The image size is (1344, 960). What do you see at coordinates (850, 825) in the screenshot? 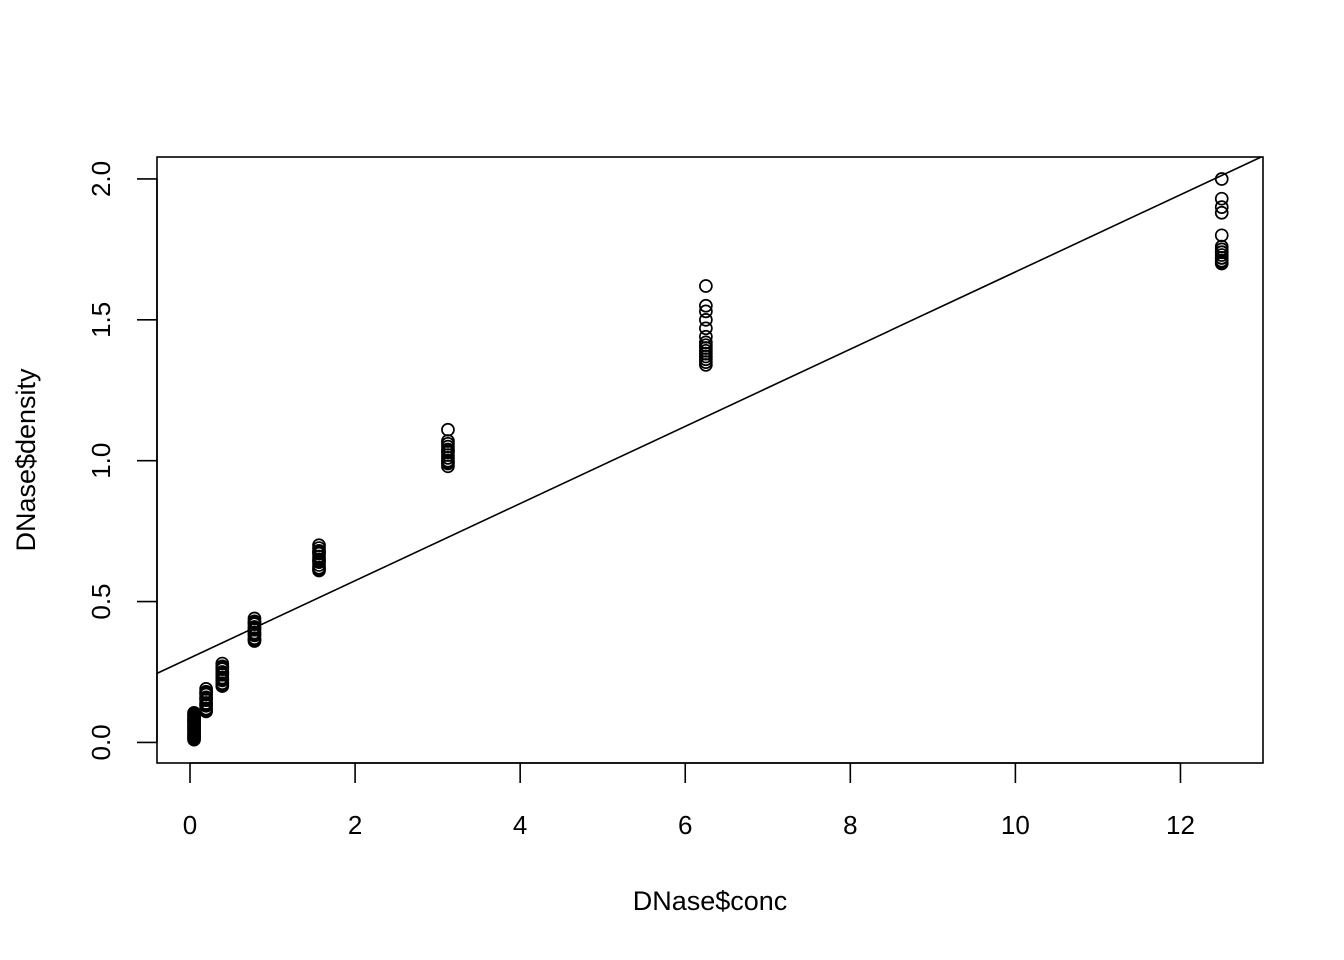
I see `x-tick-label: 8` at bounding box center [850, 825].